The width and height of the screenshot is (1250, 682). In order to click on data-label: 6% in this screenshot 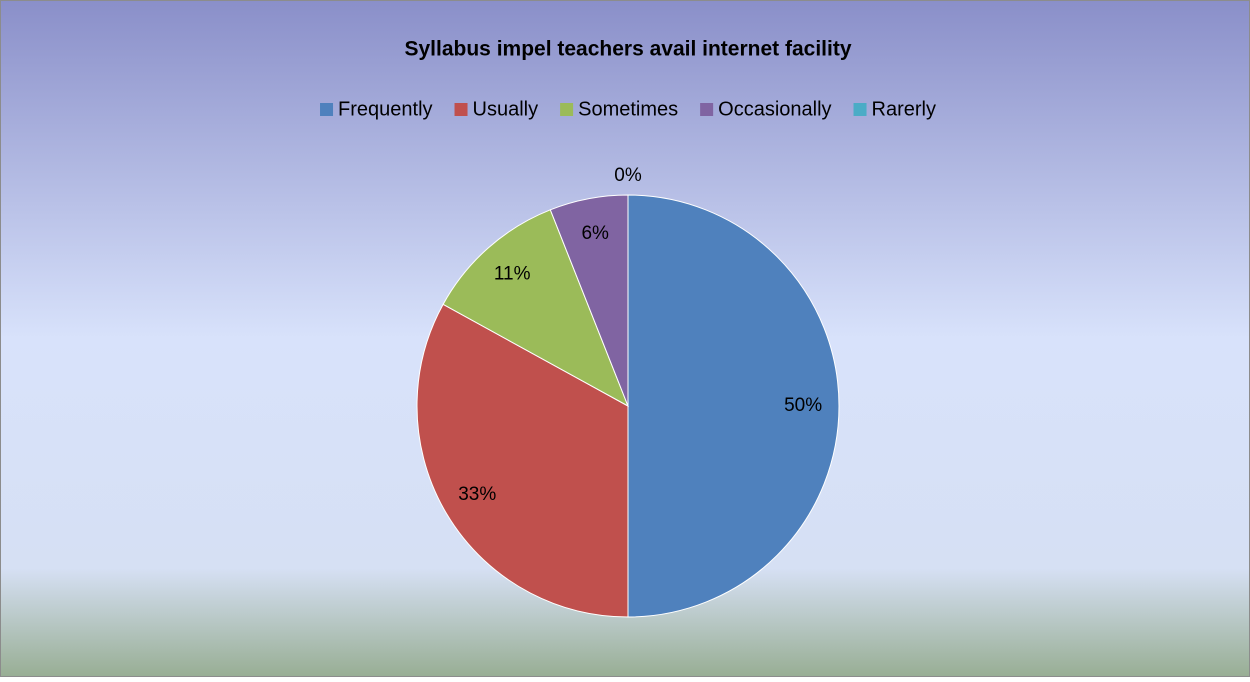, I will do `click(595, 233)`.